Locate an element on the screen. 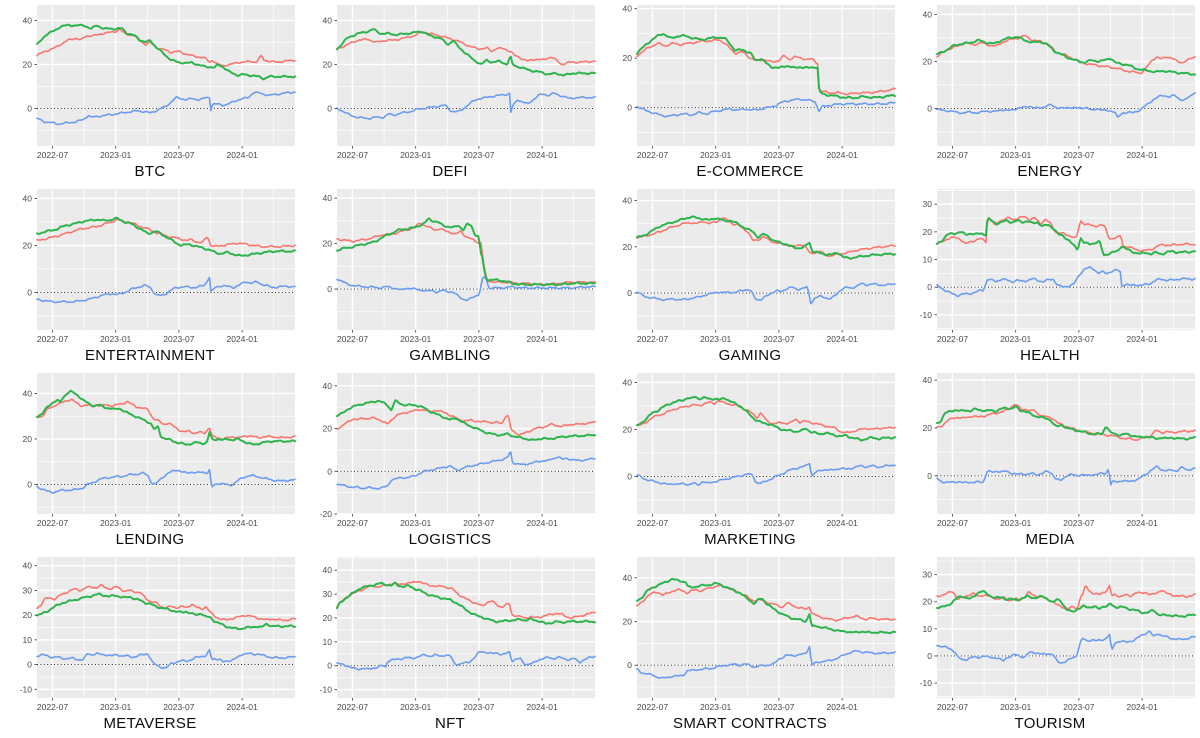  chart-title-marketing: MARKETING is located at coordinates (750, 539).